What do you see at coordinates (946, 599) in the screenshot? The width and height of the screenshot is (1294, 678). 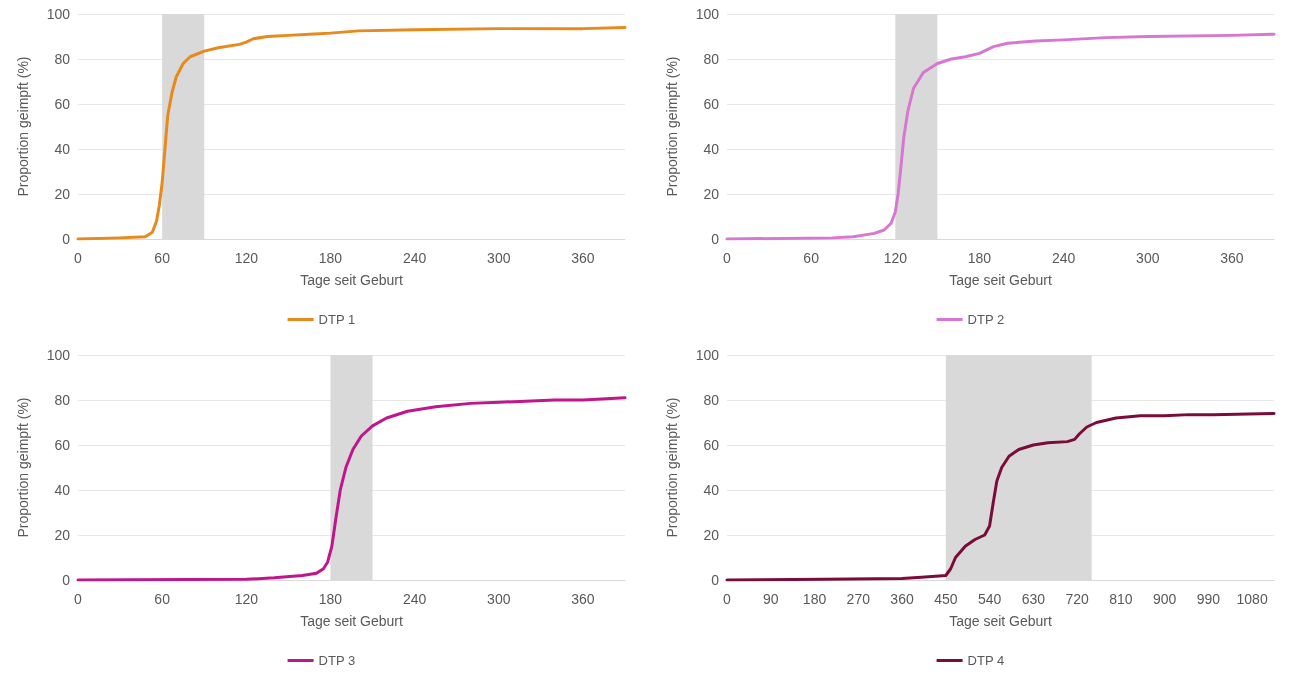 I see `x-tick-label: 450` at bounding box center [946, 599].